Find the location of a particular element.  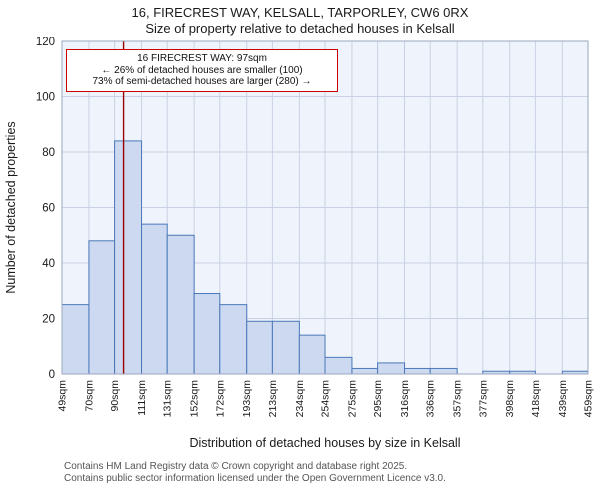

x-tick-label: 172sqm is located at coordinates (220, 399).